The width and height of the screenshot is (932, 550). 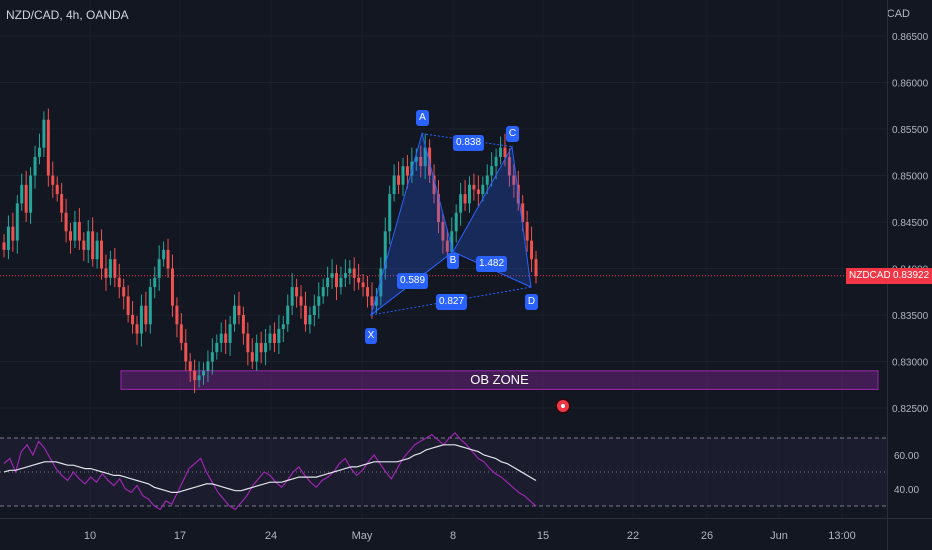 What do you see at coordinates (371, 336) in the screenshot?
I see `point-x-badge: X` at bounding box center [371, 336].